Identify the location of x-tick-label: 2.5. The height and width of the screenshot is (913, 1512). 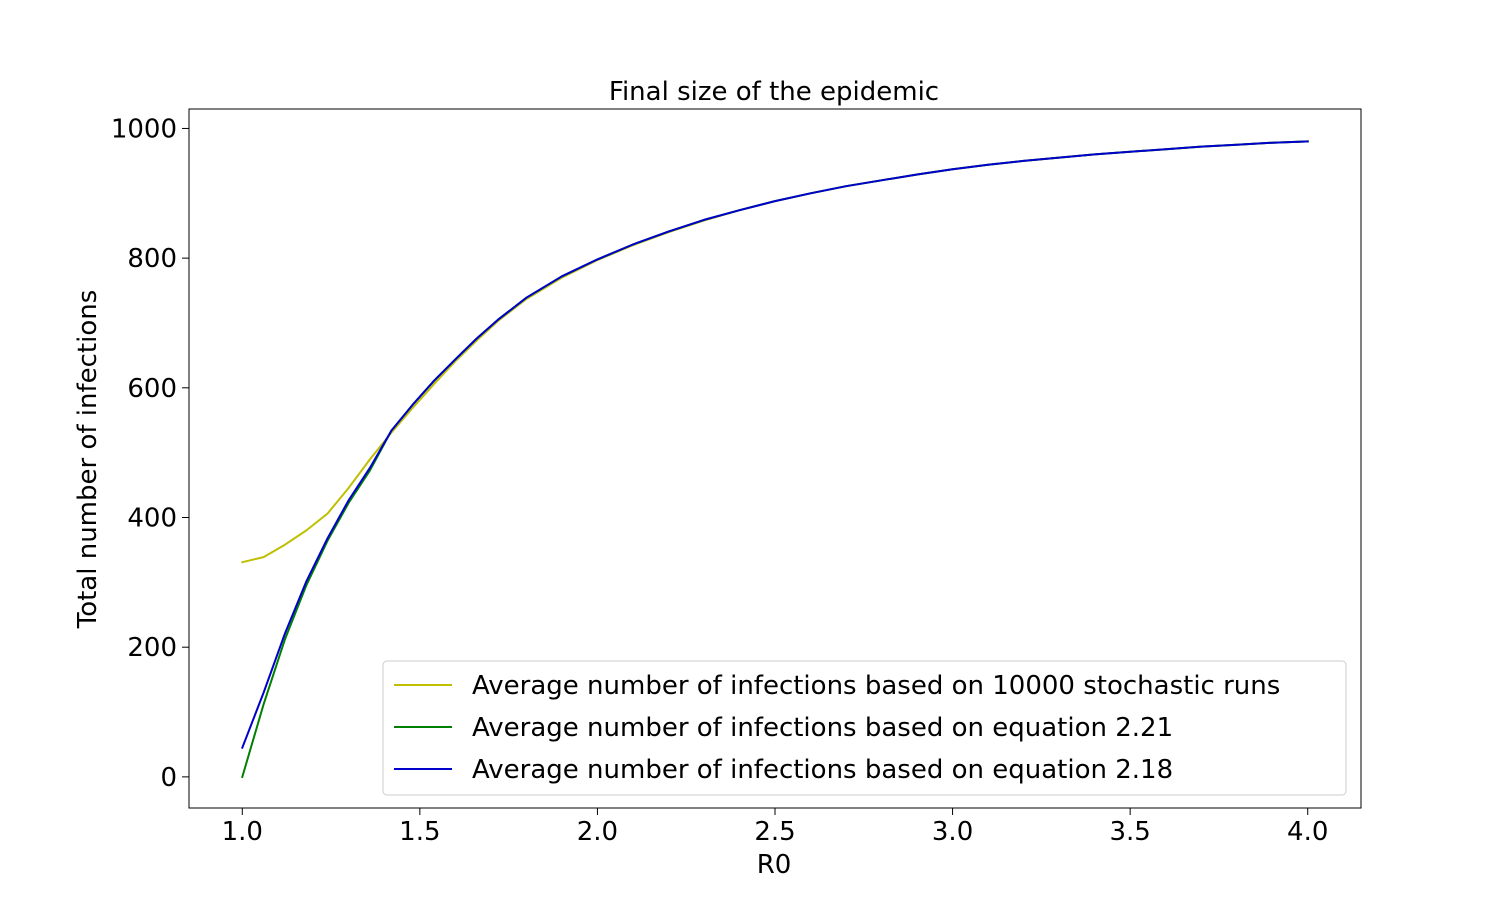
(774, 832).